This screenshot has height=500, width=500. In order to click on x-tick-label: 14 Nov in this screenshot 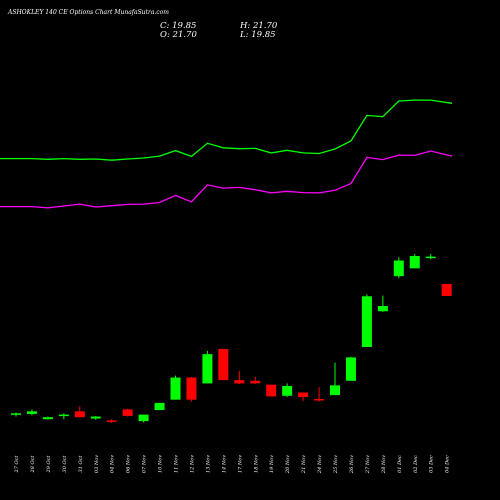, I will do `click(224, 464)`.